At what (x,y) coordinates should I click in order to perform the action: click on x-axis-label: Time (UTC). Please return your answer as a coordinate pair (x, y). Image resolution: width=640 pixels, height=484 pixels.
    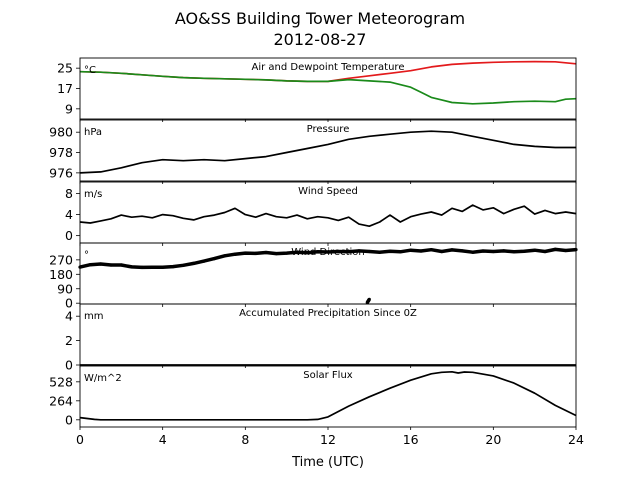
    Looking at the image, I should click on (327, 462).